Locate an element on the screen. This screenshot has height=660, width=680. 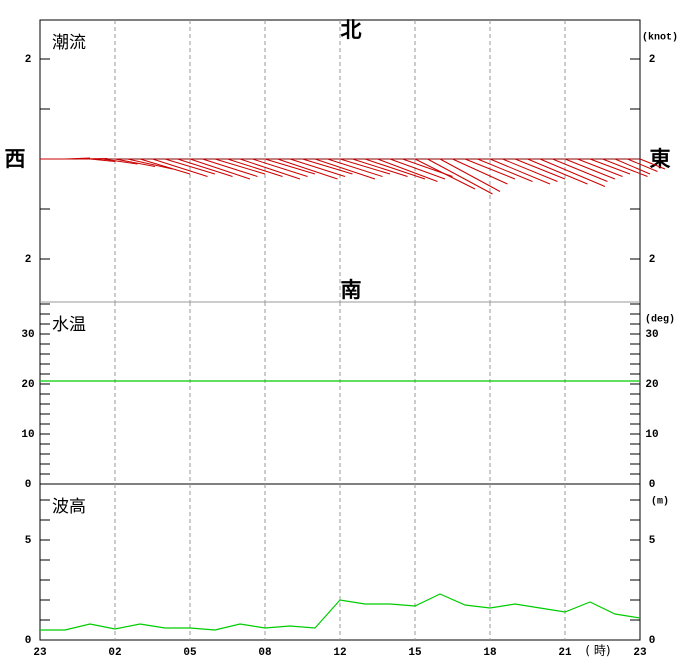
panel-label: 水温 is located at coordinates (69, 325).